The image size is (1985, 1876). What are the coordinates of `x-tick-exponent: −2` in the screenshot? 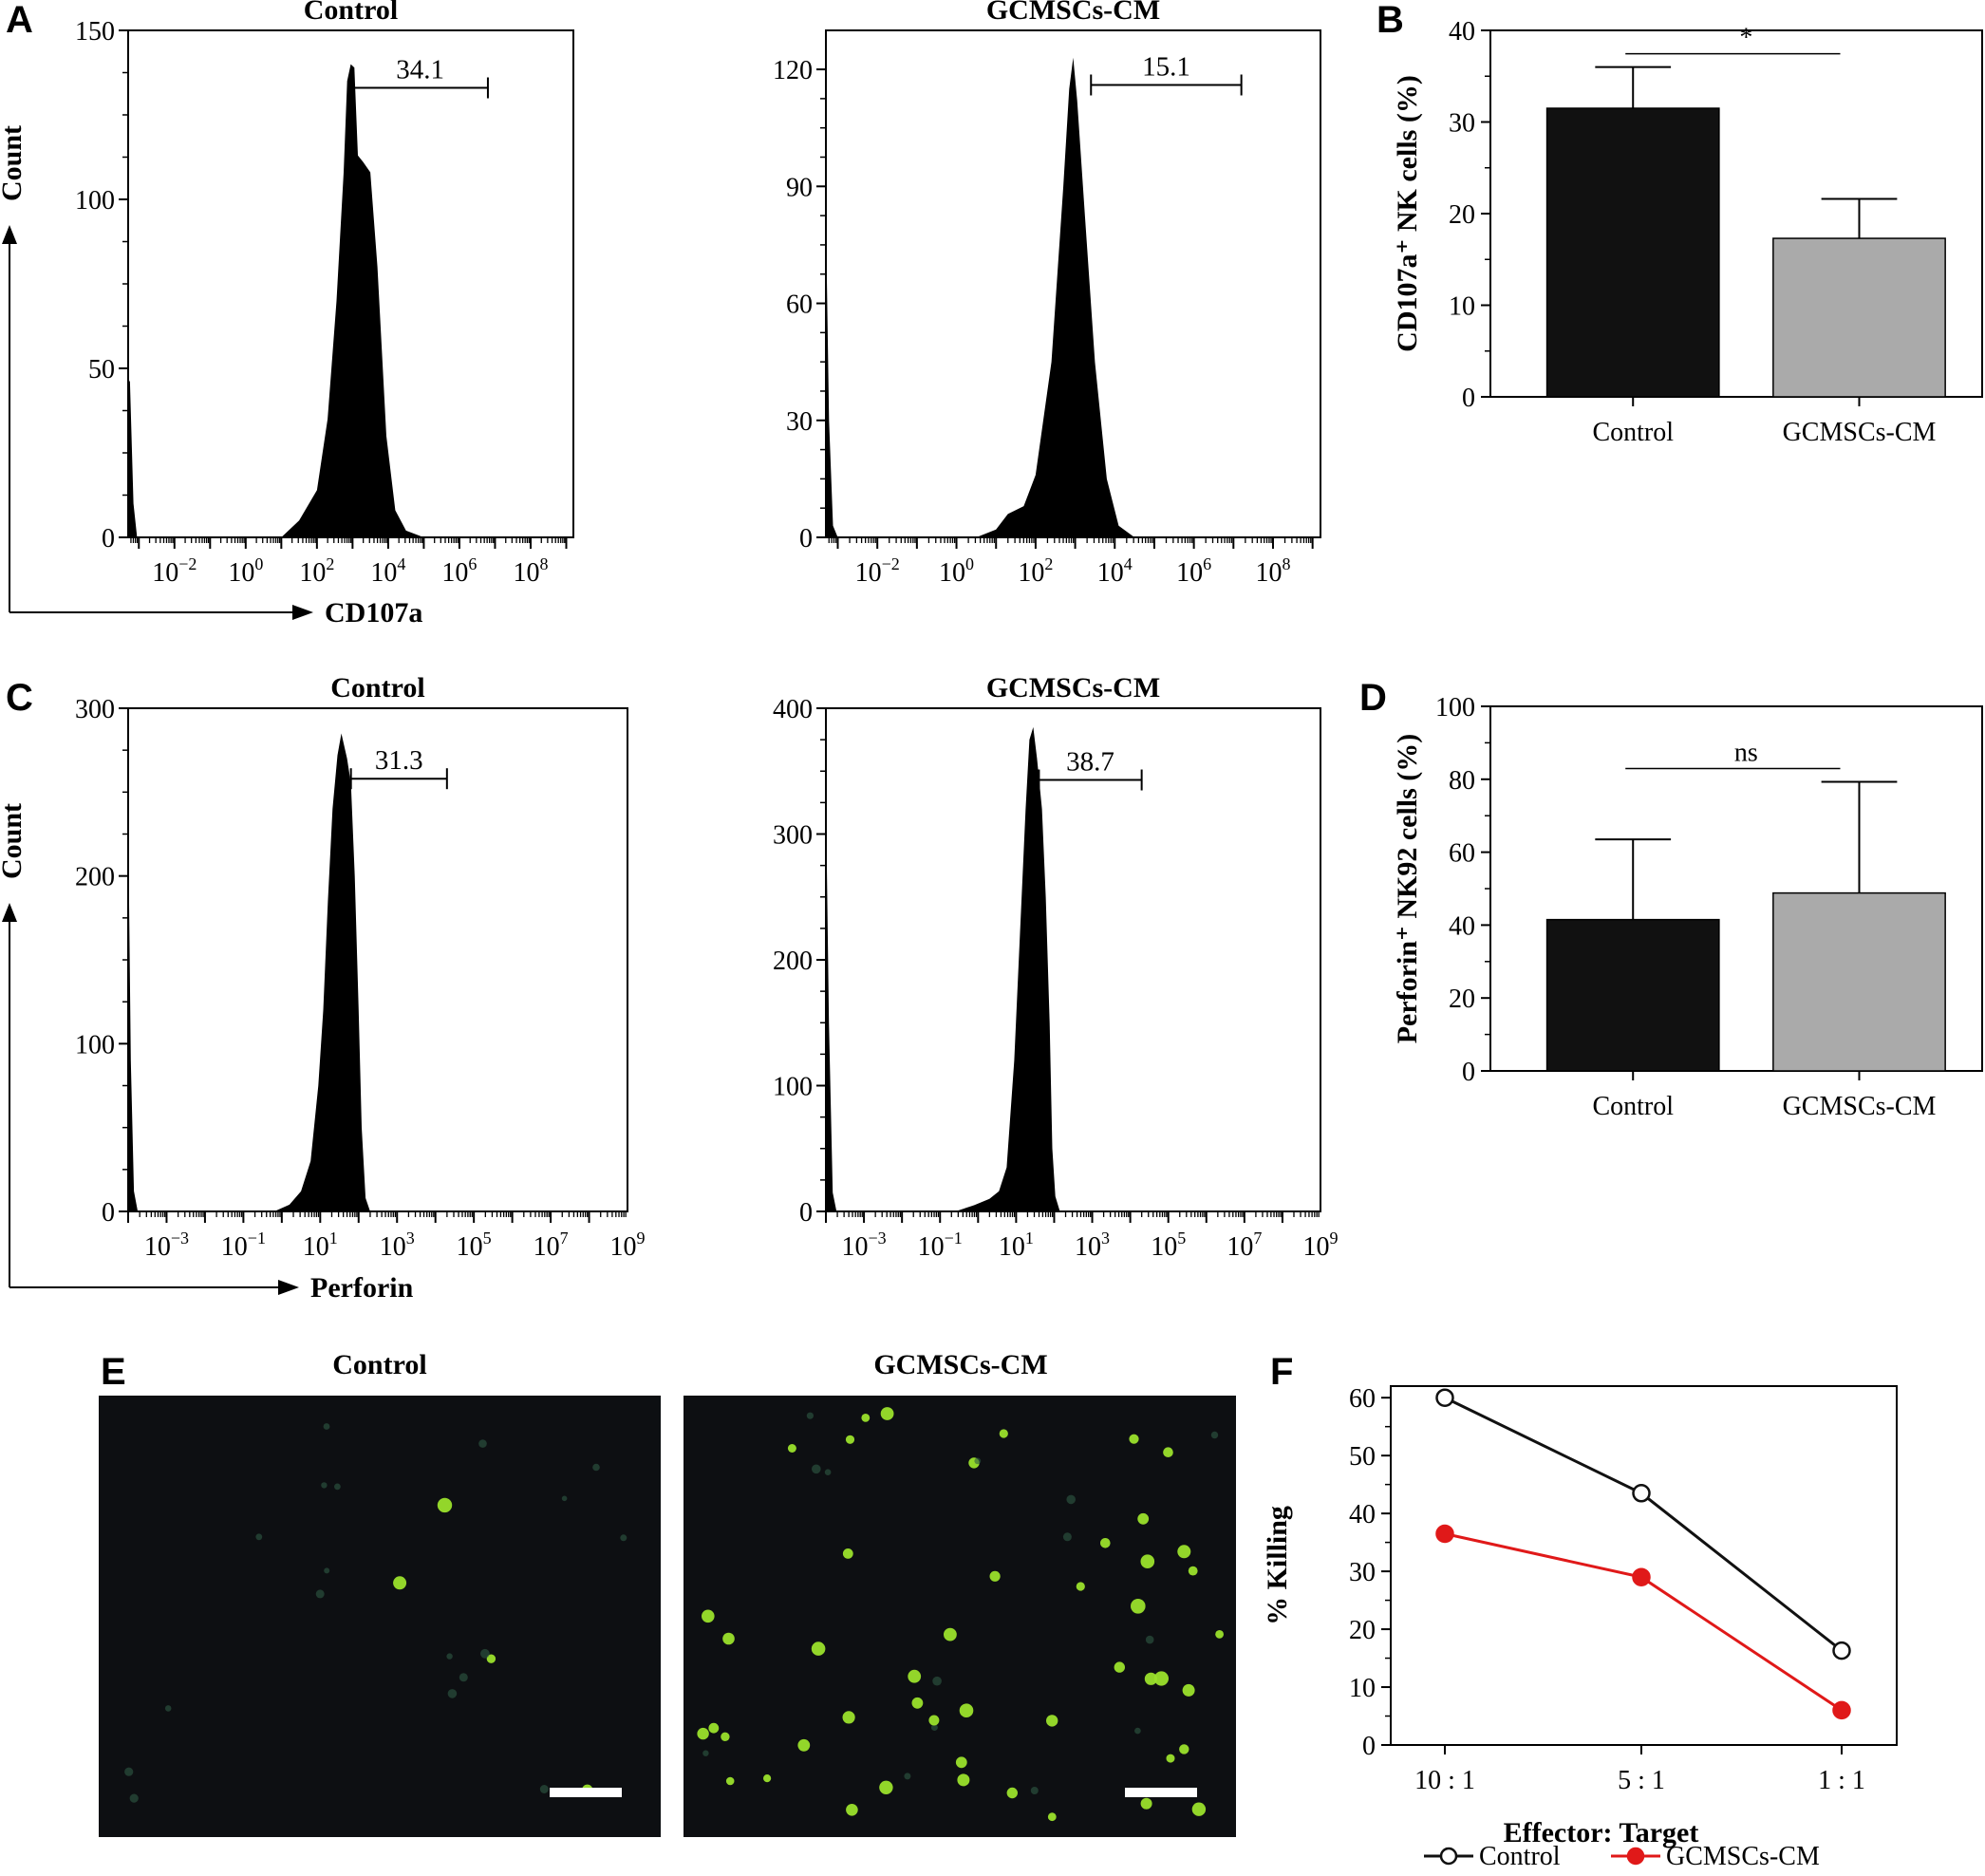 It's located at (188, 563).